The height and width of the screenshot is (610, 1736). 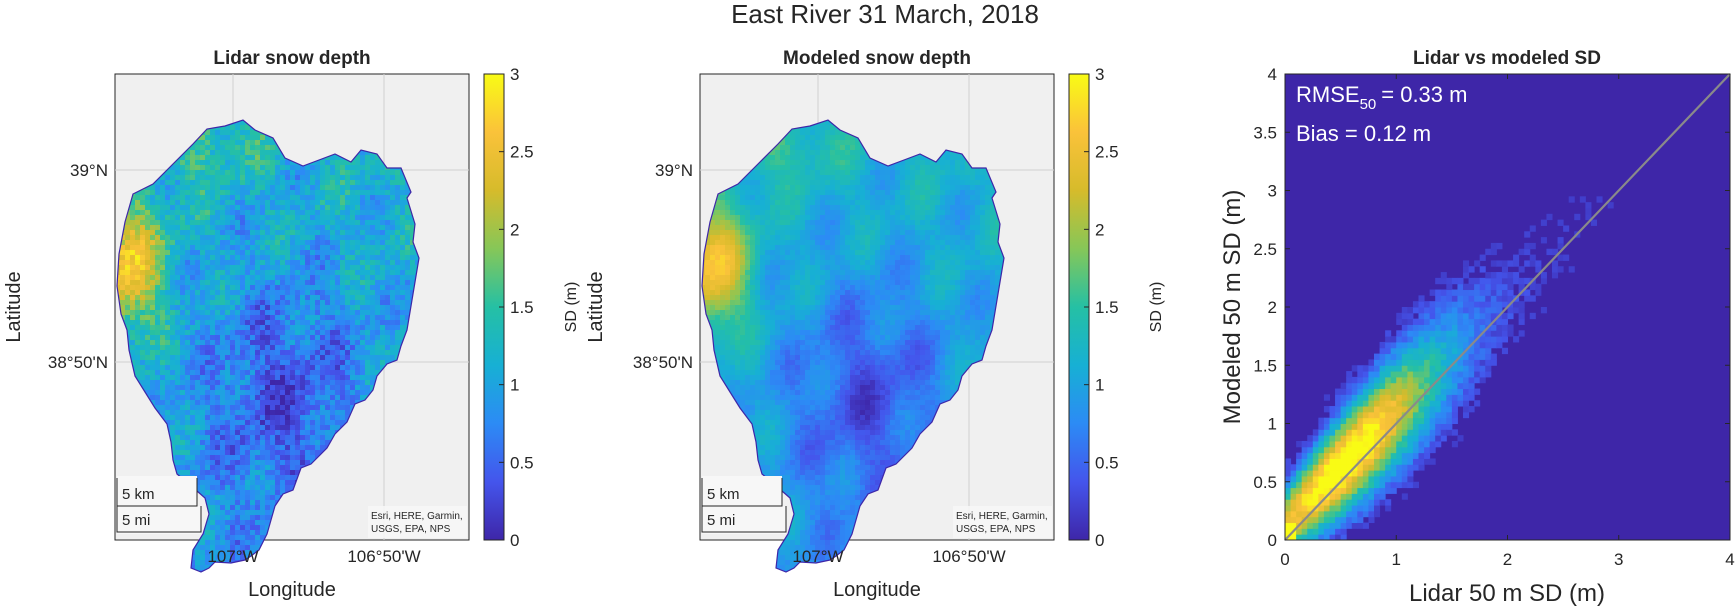 What do you see at coordinates (291, 58) in the screenshot?
I see `panel-title: Lidar snow depth` at bounding box center [291, 58].